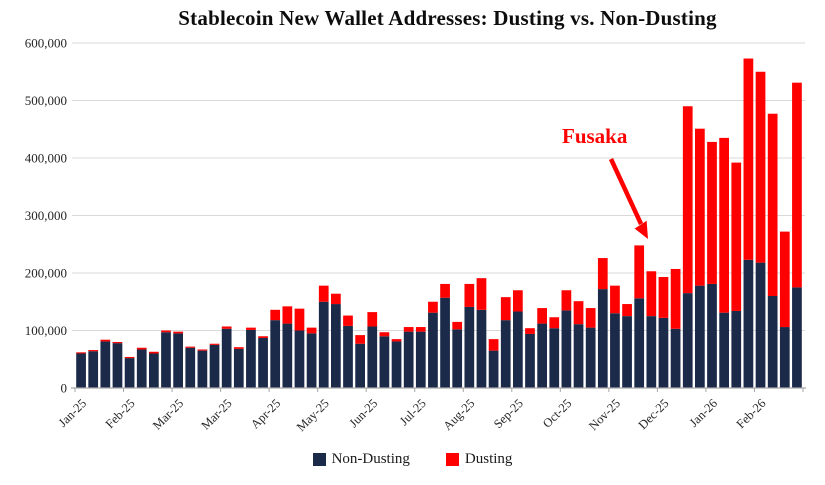 Image resolution: width=825 pixels, height=485 pixels. What do you see at coordinates (72, 412) in the screenshot?
I see `x-axis-tick-label: Jan-25` at bounding box center [72, 412].